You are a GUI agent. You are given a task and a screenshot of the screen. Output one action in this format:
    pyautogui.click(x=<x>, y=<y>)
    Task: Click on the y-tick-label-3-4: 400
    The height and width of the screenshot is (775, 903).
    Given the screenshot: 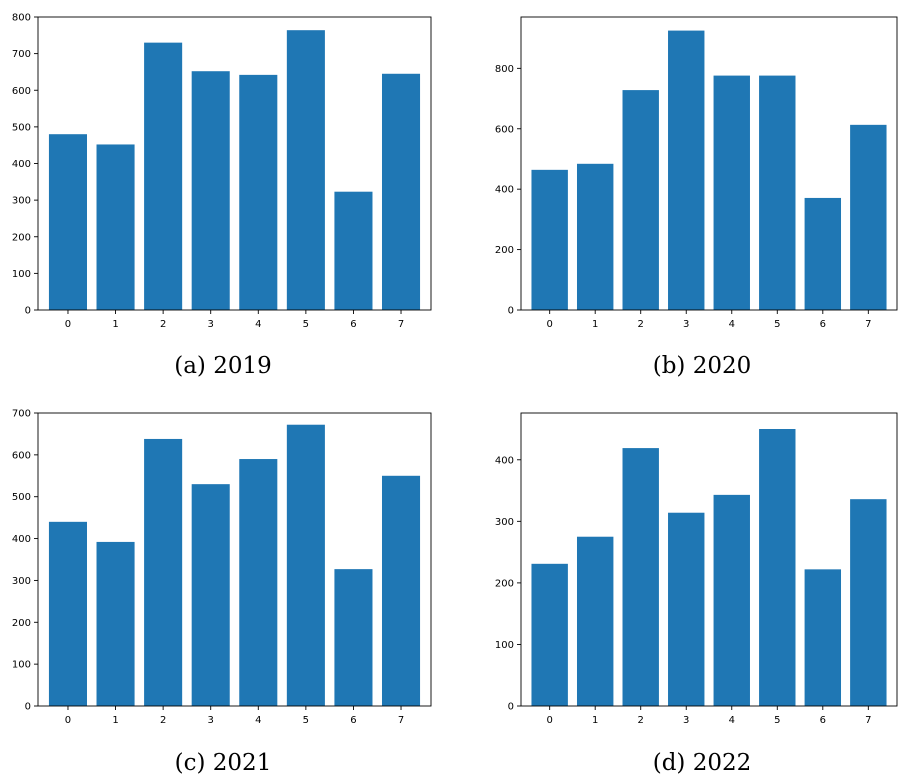 What is the action you would take?
    pyautogui.click(x=504, y=460)
    